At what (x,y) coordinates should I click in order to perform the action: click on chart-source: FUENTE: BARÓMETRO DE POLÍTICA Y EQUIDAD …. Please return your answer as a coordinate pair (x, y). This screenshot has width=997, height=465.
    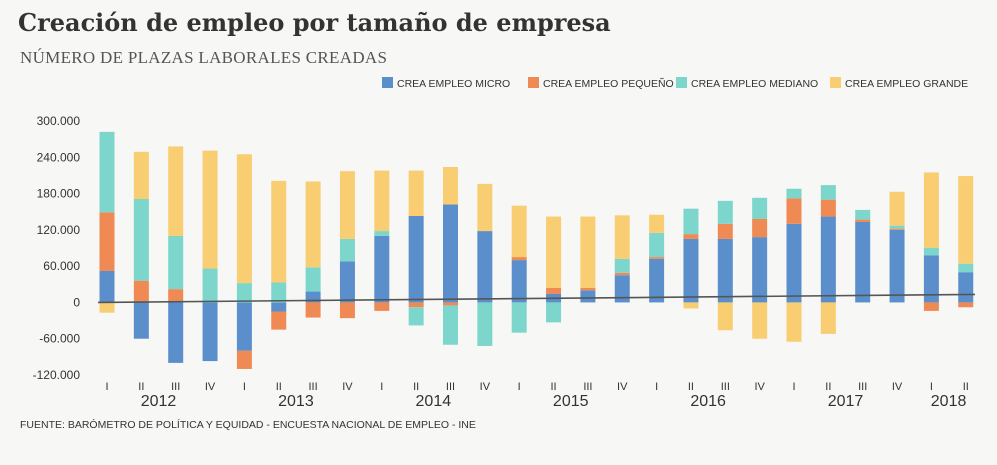
    Looking at the image, I should click on (248, 425).